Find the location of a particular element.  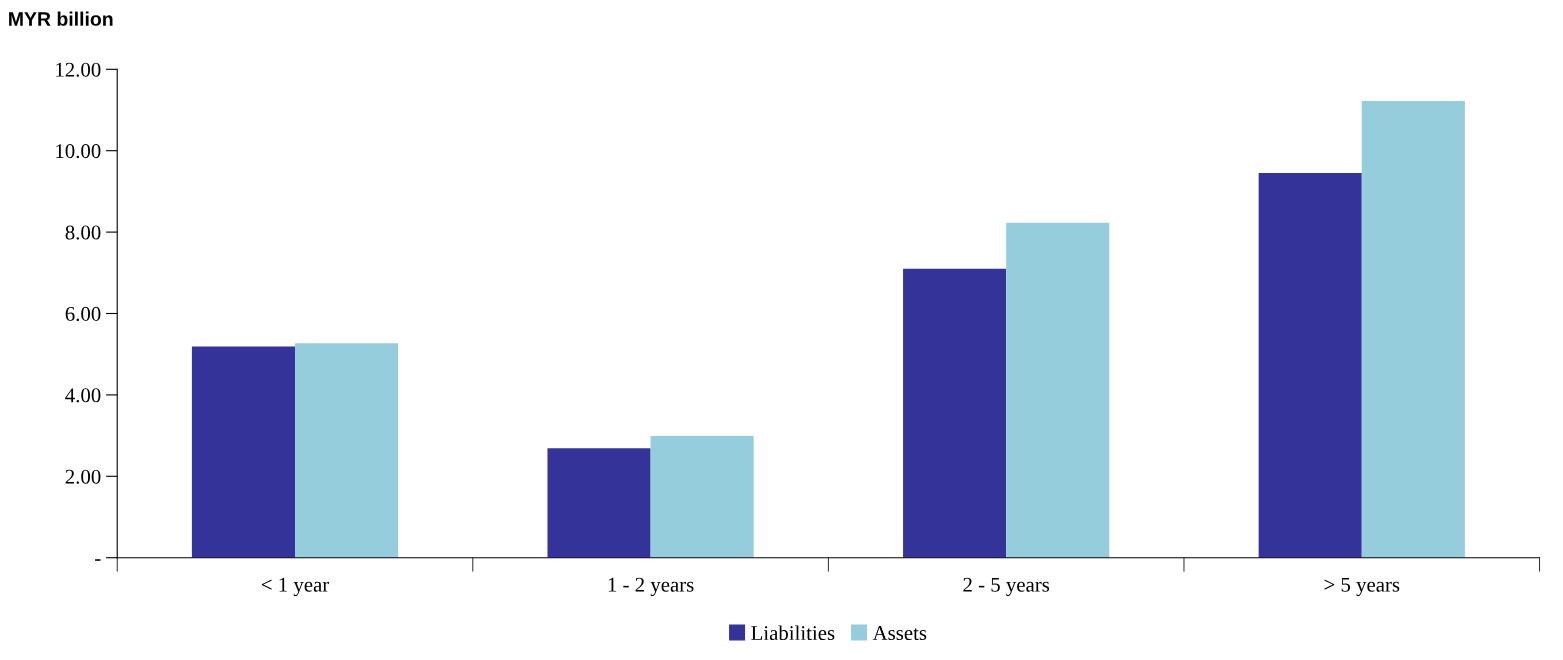

y-tick-label: 8.00 is located at coordinates (83, 232).